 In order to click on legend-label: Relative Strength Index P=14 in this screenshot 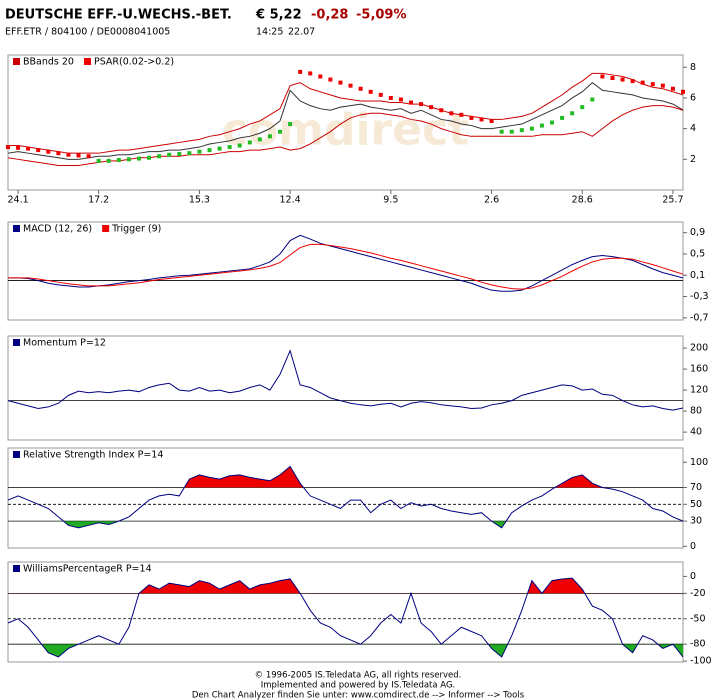, I will do `click(93, 455)`.